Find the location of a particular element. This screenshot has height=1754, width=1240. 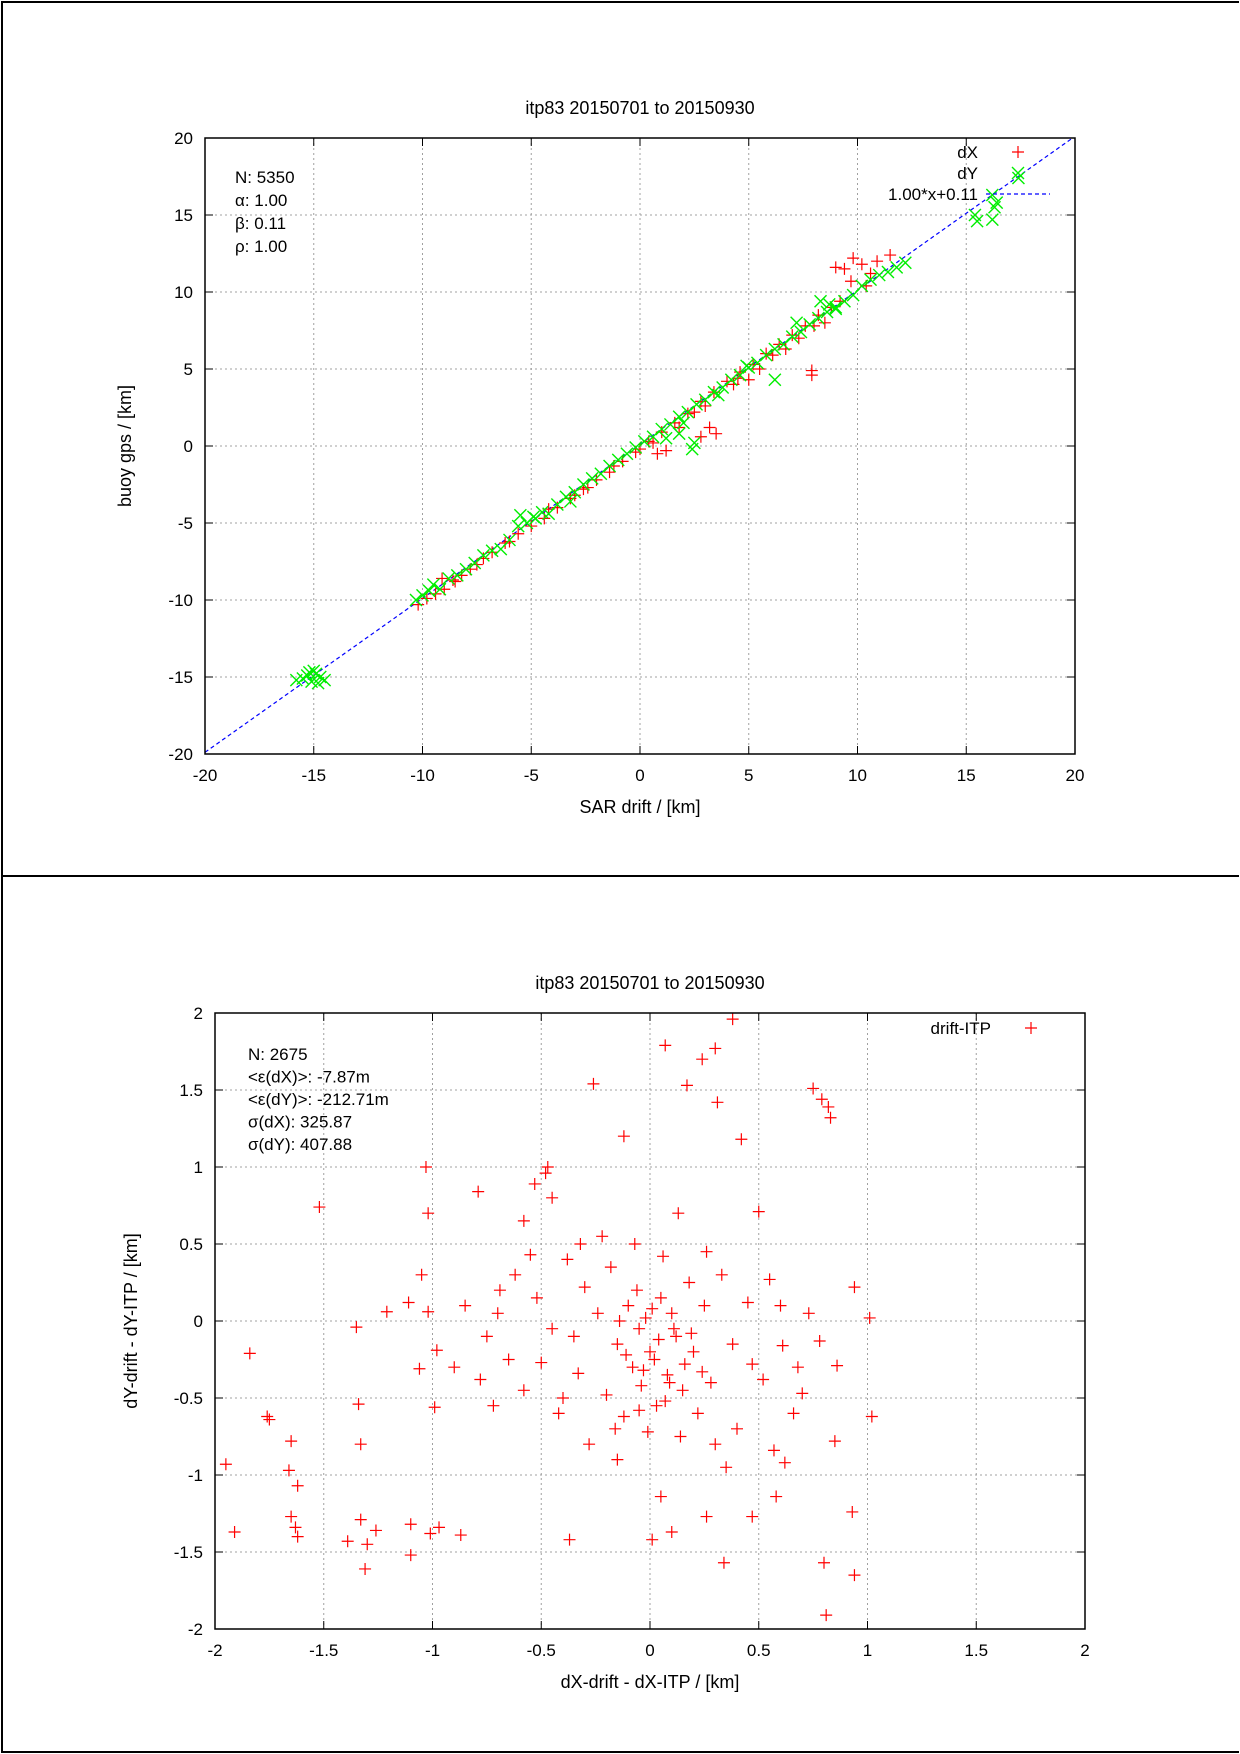

x-tick-label: 2 is located at coordinates (1084, 1650).